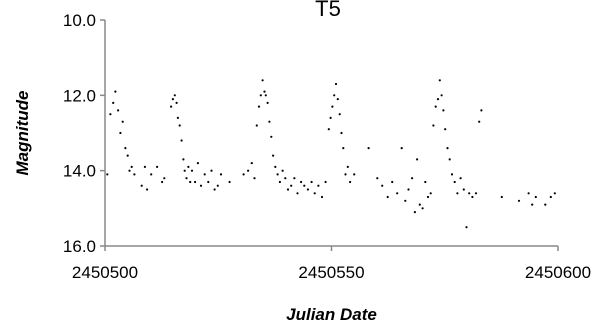 The image size is (610, 331). Describe the element at coordinates (22, 133) in the screenshot. I see `y-axis-title: Magnitude` at that location.